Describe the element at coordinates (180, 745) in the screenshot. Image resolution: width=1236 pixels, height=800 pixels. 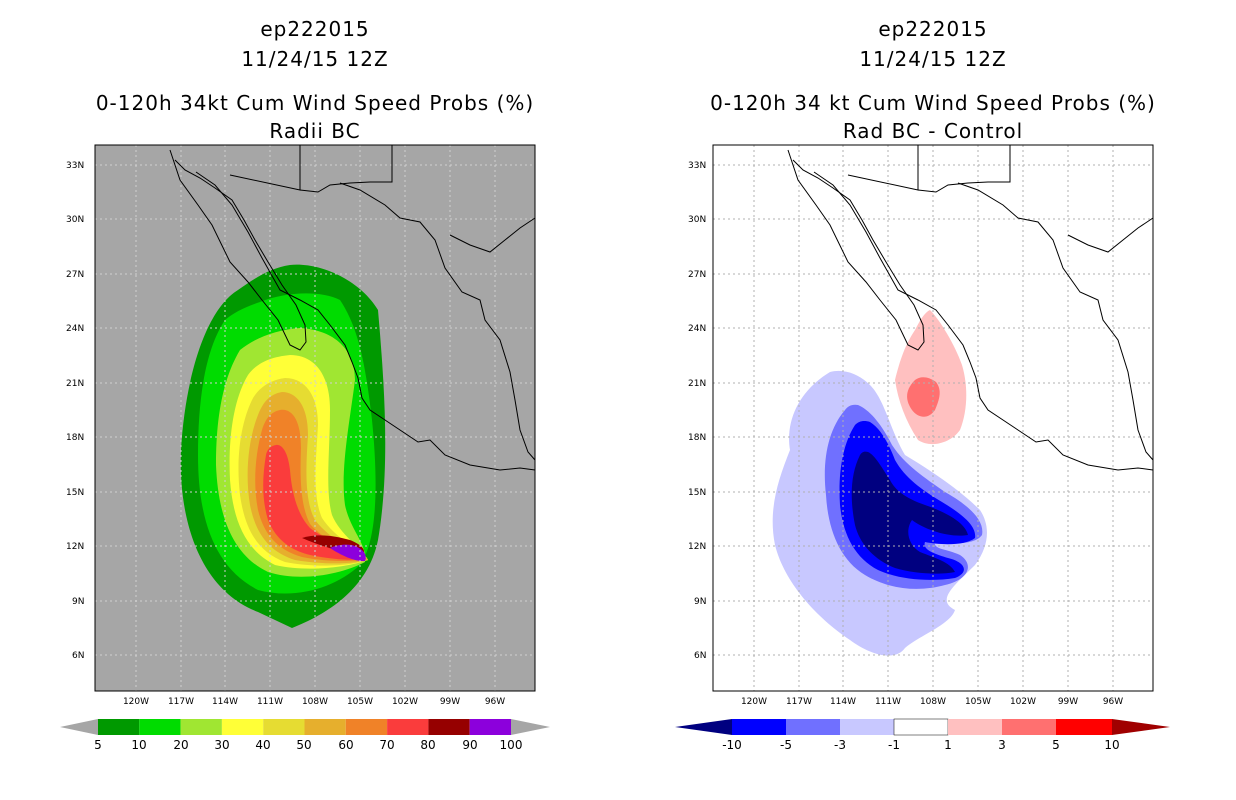
I see `colorbar-label: 20` at that location.